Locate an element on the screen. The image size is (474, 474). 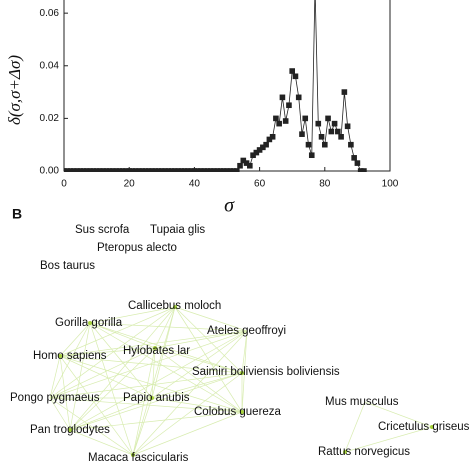
node-label: Pan troglodytes is located at coordinates (70, 430).